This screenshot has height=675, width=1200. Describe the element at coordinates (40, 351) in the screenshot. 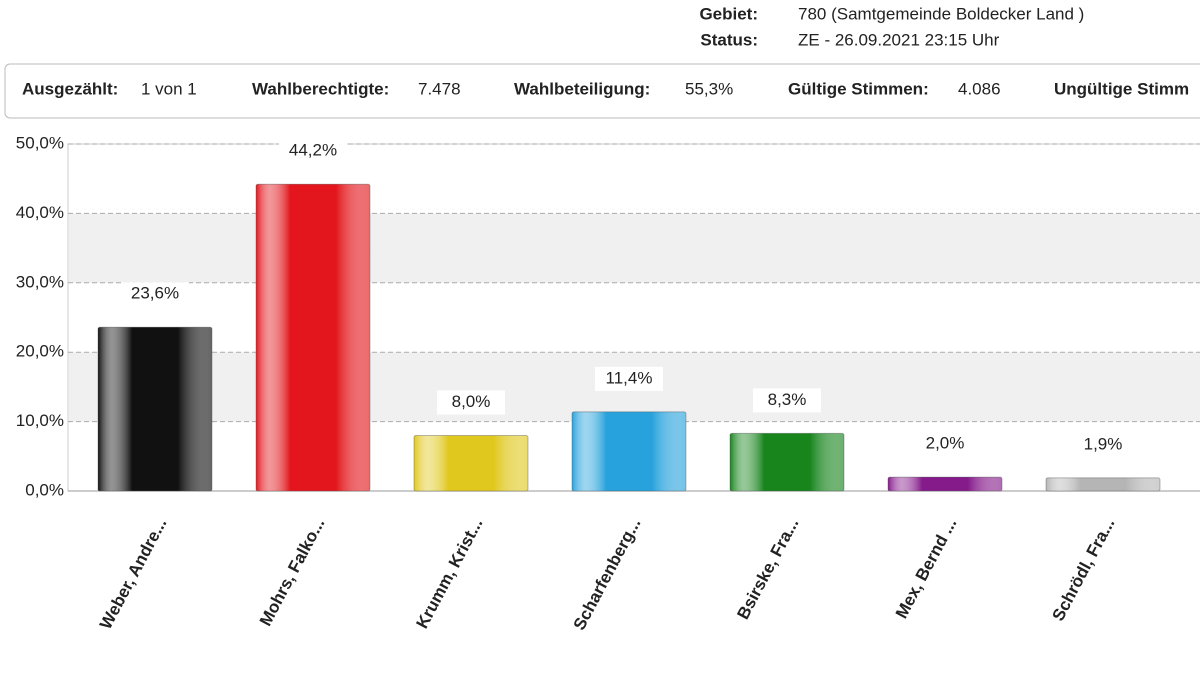

I see `y-tick-label: 20,0%` at that location.